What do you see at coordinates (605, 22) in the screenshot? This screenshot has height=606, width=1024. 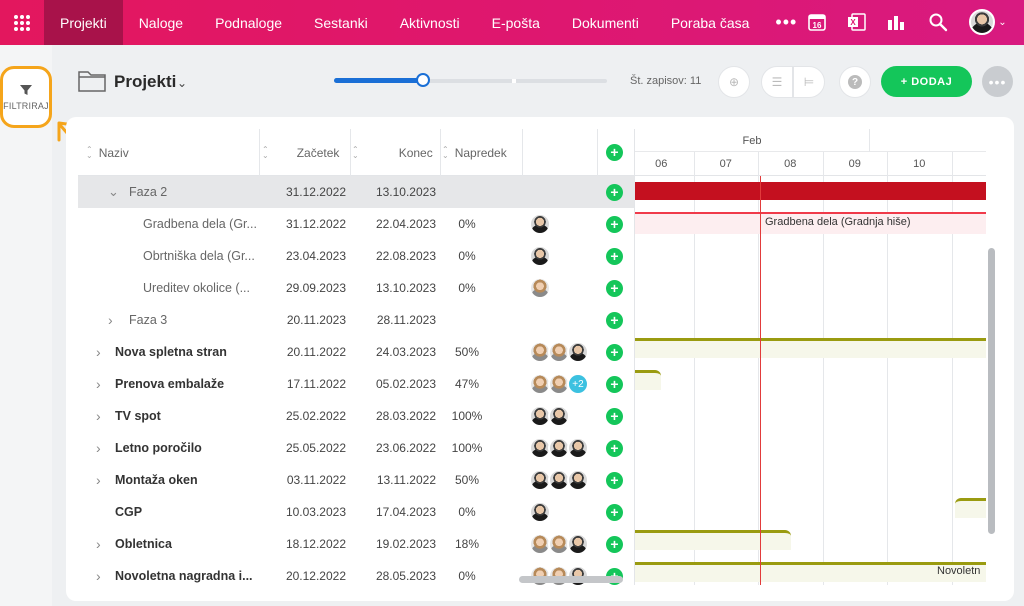 I see `nav-item-dokumenti: Dokumenti` at bounding box center [605, 22].